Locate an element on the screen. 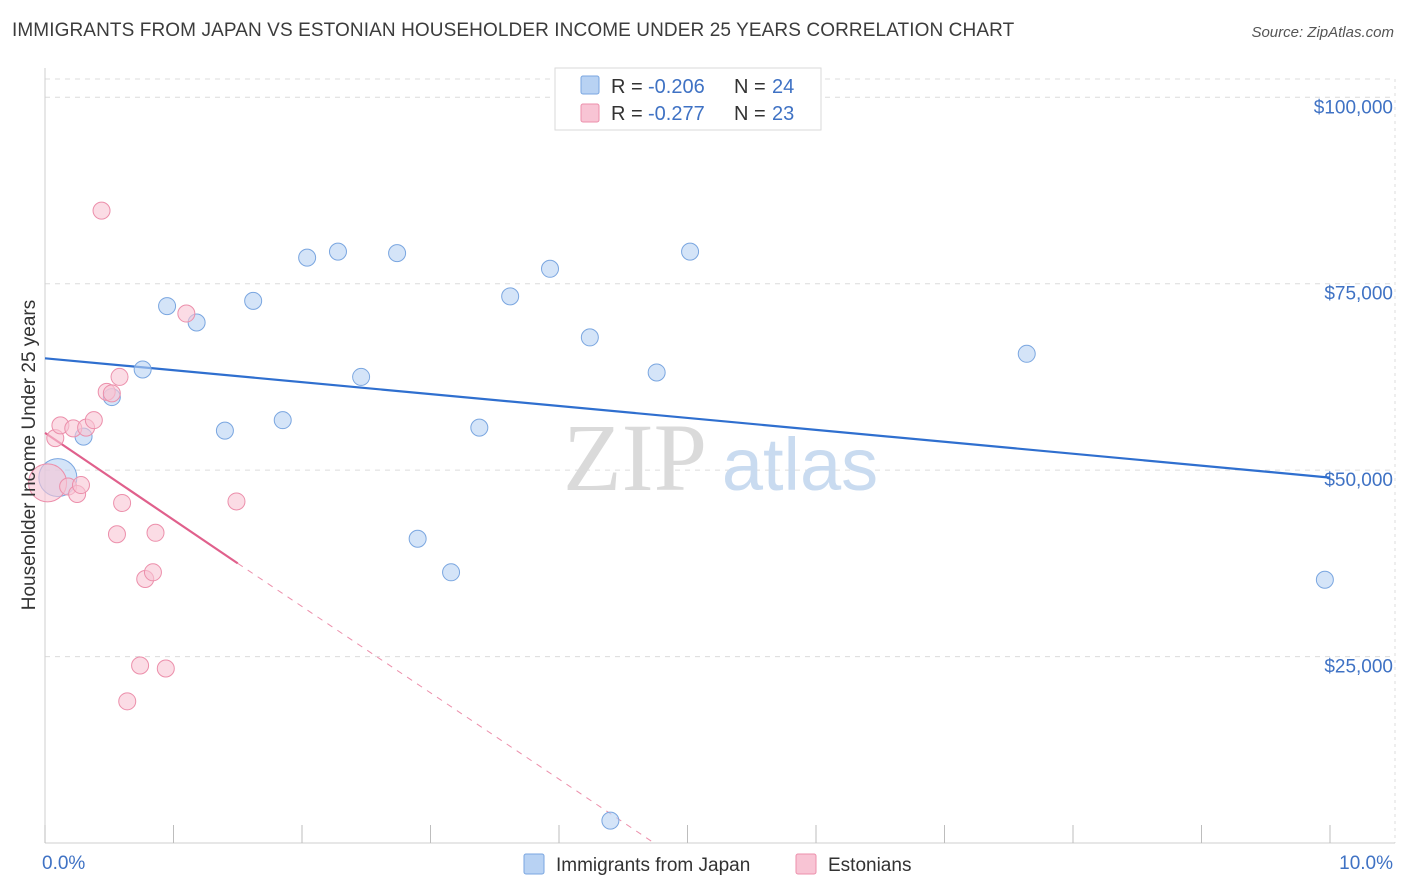 The width and height of the screenshot is (1406, 892). y-tick-label: $50,000 is located at coordinates (1358, 480).